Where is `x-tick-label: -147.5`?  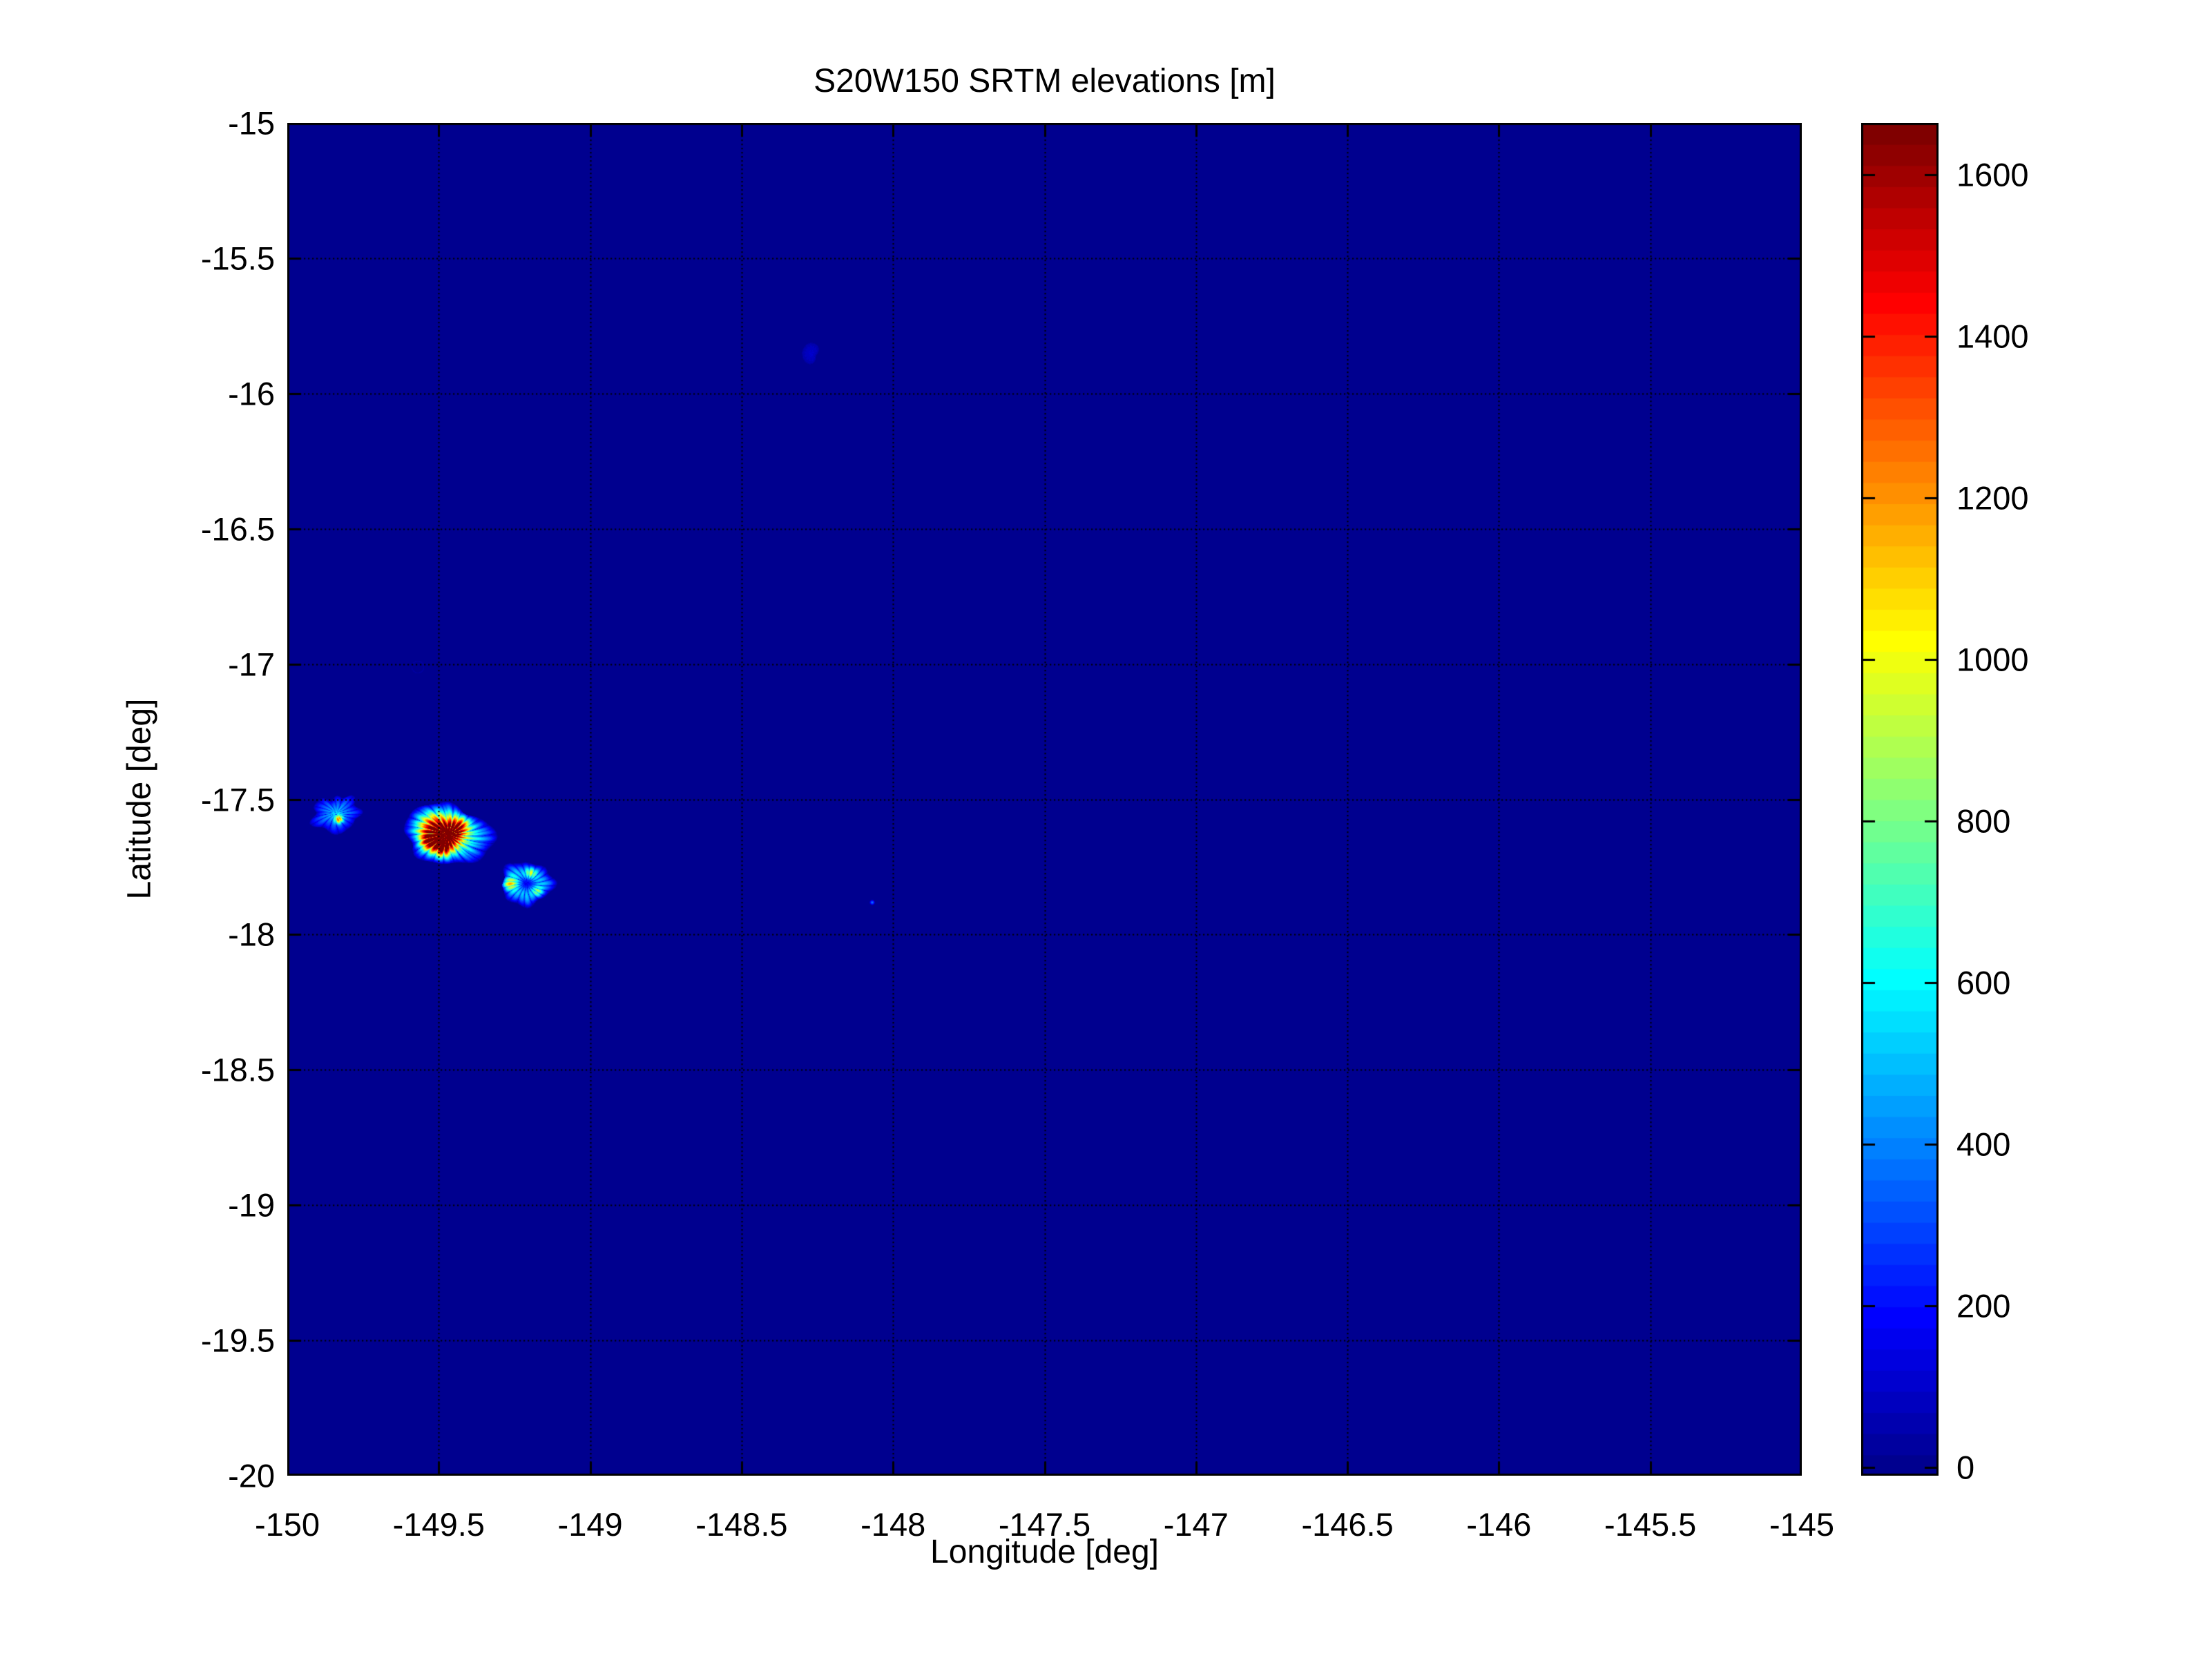
x-tick-label: -147.5 is located at coordinates (1044, 1525).